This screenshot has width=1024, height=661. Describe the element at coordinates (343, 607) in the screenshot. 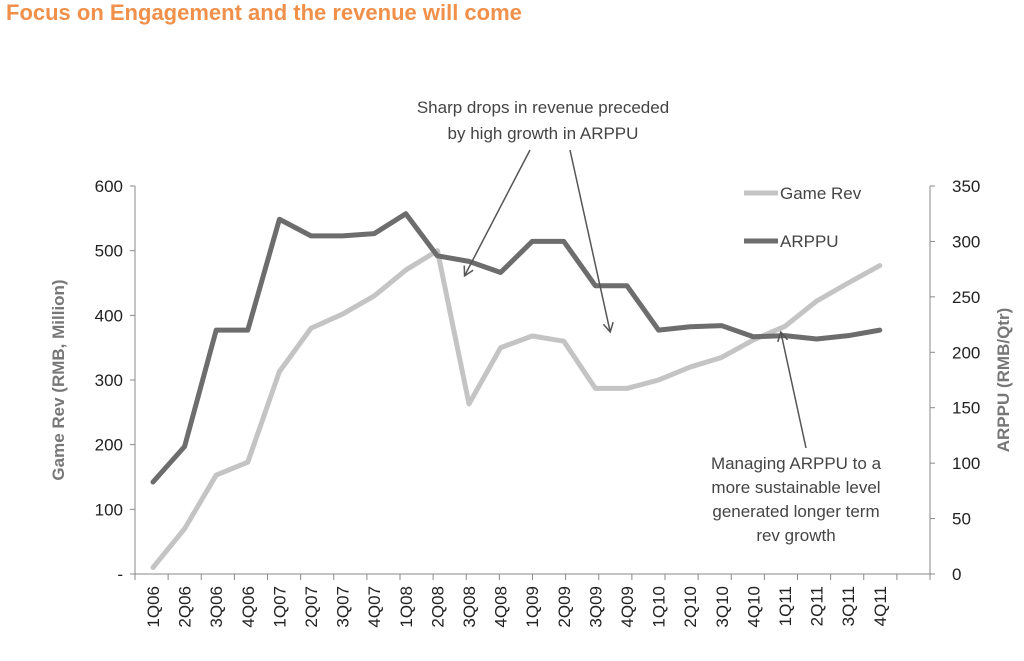

I see `x-tick-label: 3Q07` at that location.